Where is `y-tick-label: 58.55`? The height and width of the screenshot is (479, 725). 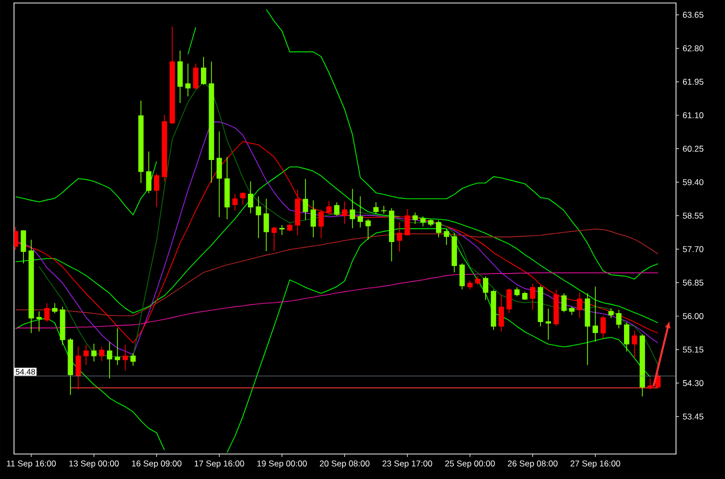
y-tick-label: 58.55 is located at coordinates (693, 215).